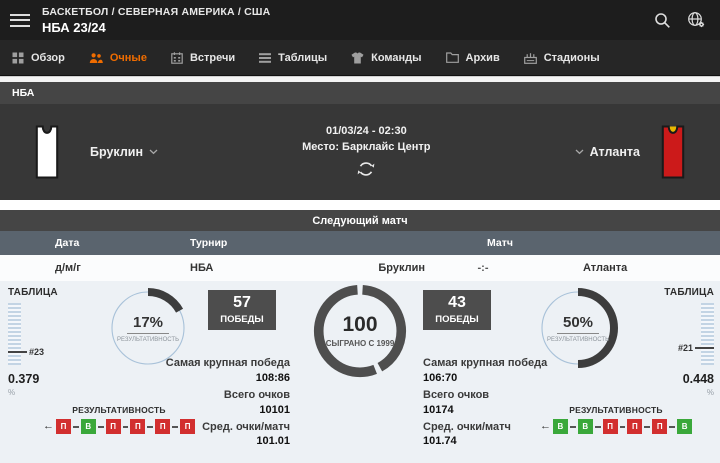  Describe the element at coordinates (530, 58) in the screenshot. I see `stadium-icon` at that location.